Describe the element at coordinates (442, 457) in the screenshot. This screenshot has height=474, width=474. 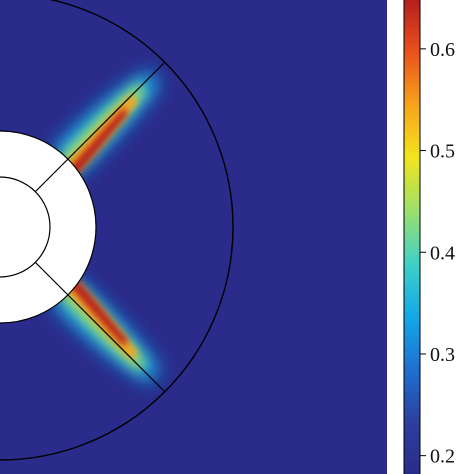
I see `colorbar-tick-label: 0.2` at that location.